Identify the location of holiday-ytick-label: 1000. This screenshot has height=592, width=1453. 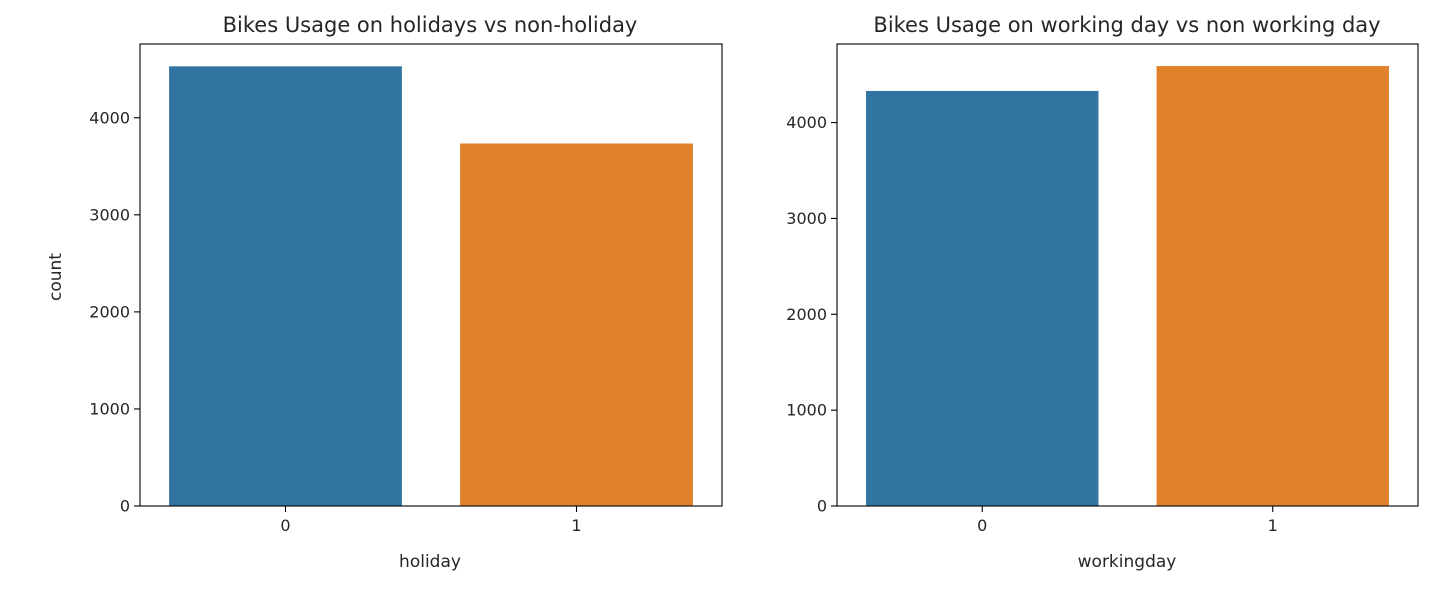
(109, 408).